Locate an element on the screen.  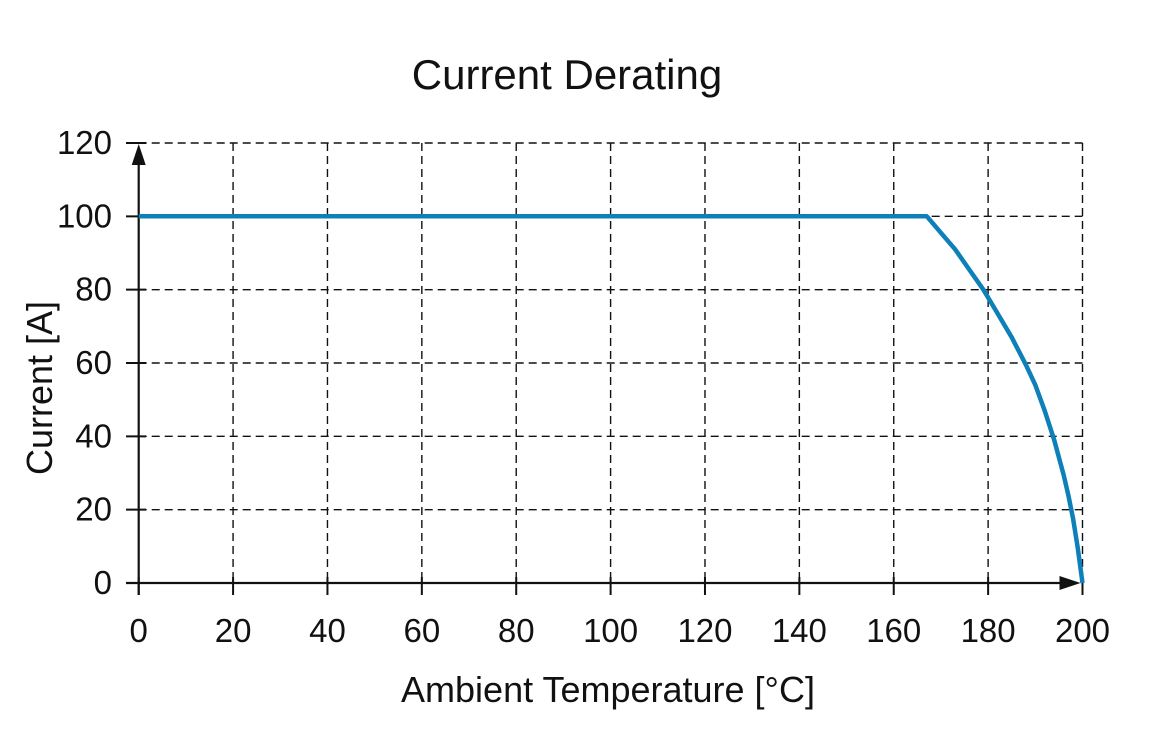
y-tick-label: 60 is located at coordinates (93, 362).